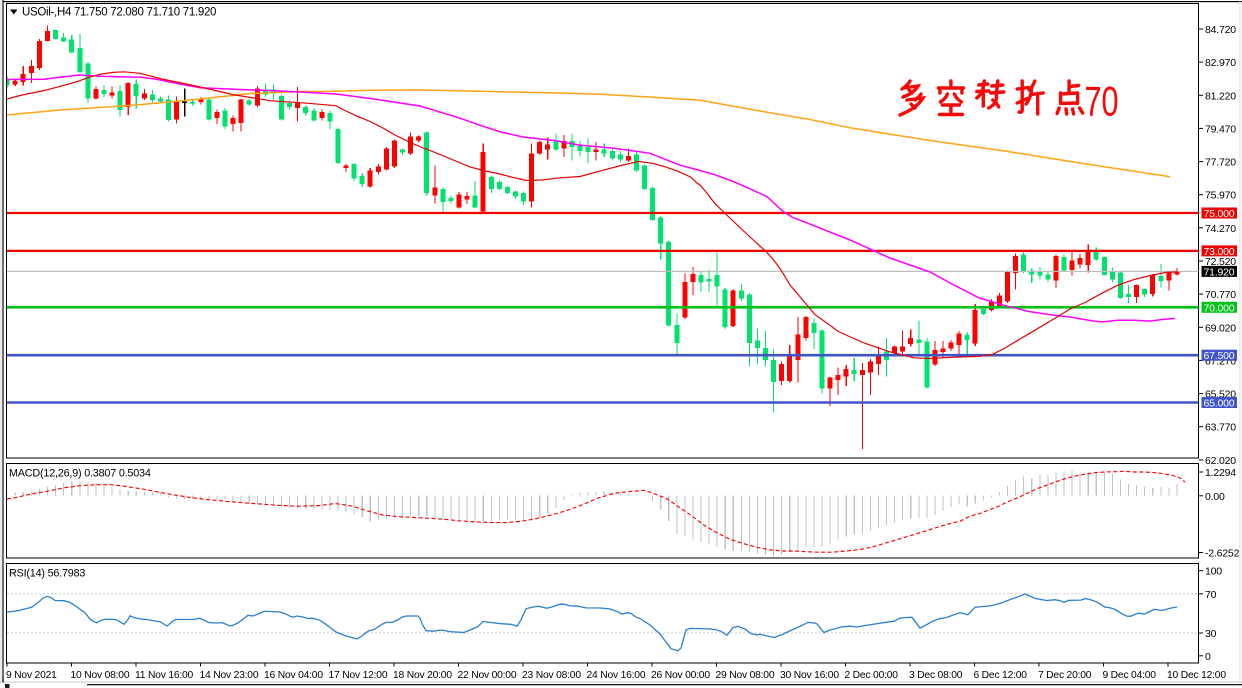 Image resolution: width=1242 pixels, height=688 pixels. What do you see at coordinates (1220, 461) in the screenshot?
I see `svg-text: 62.020` at bounding box center [1220, 461].